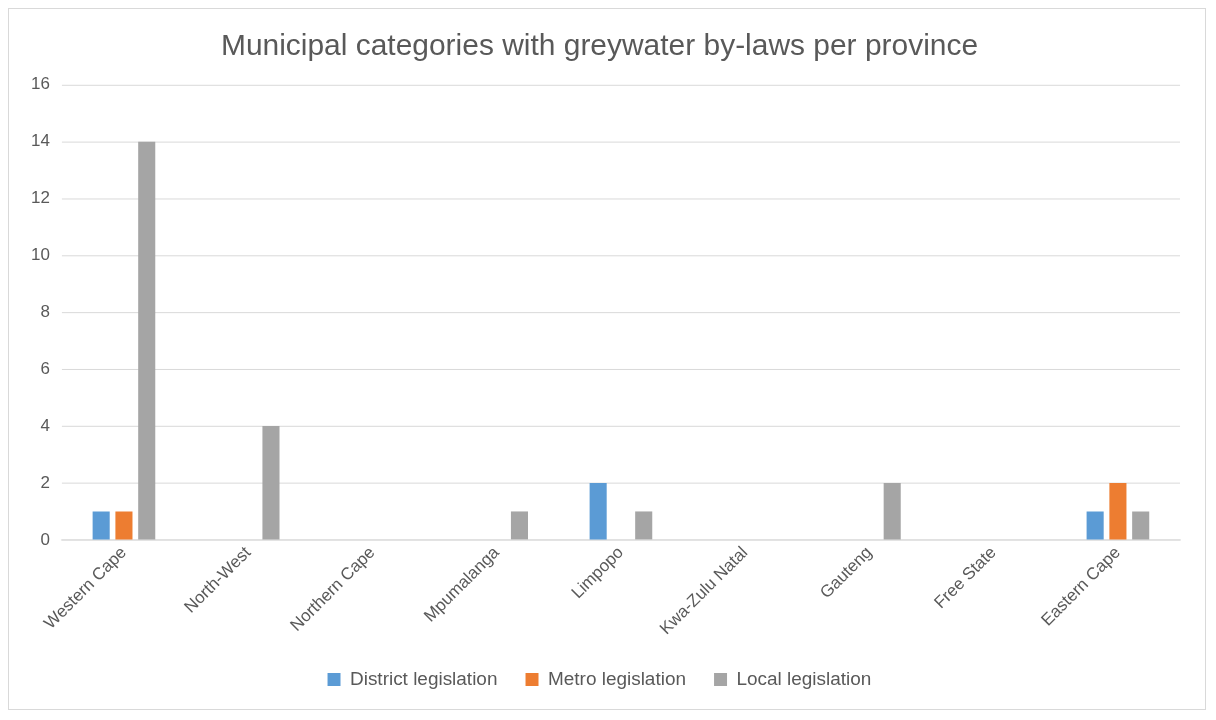 This screenshot has height=720, width=1216. I want to click on y-tick-label: 2, so click(45, 482).